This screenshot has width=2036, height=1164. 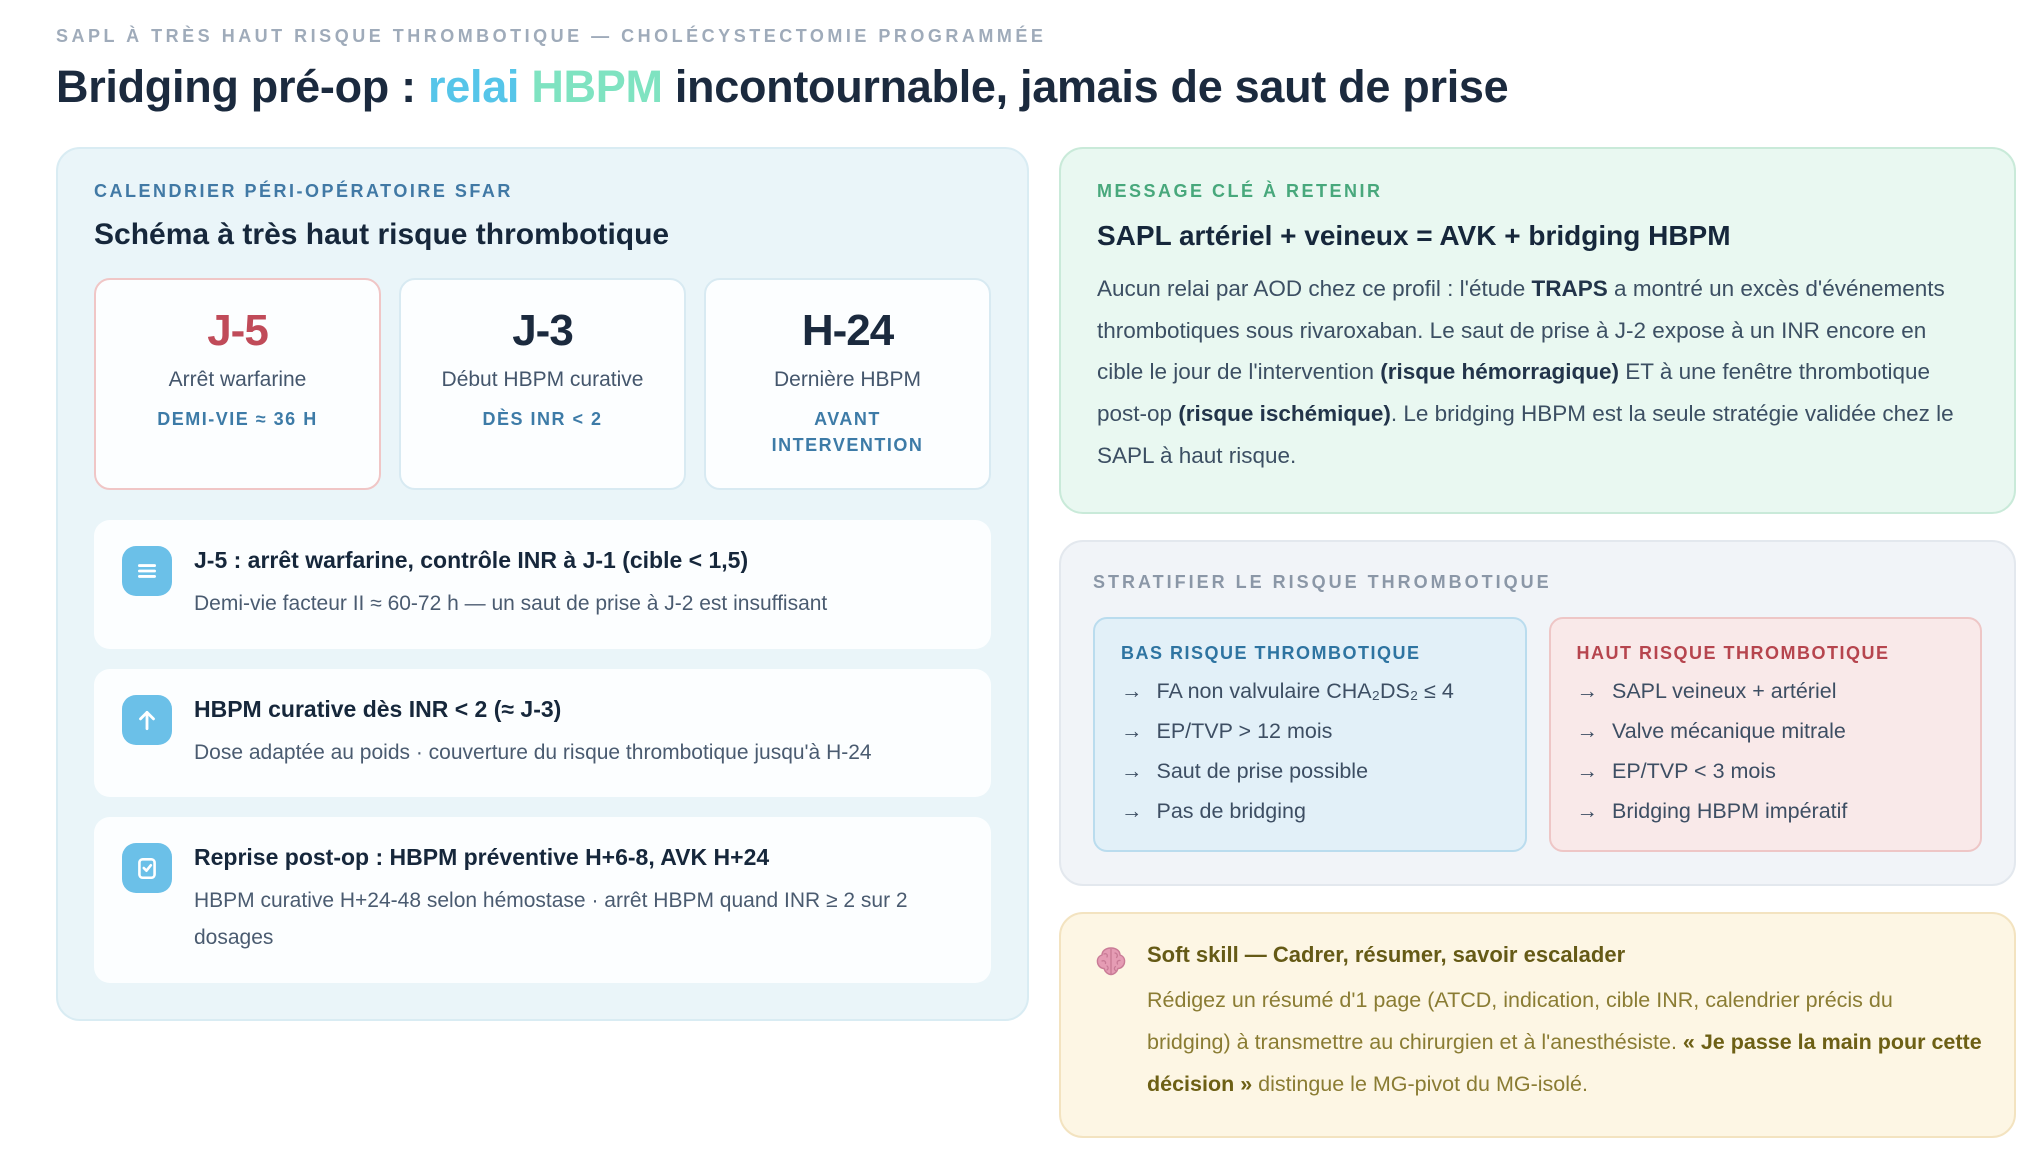 I want to click on risk-item: → SAPL veineux + artériel, so click(x=1766, y=691).